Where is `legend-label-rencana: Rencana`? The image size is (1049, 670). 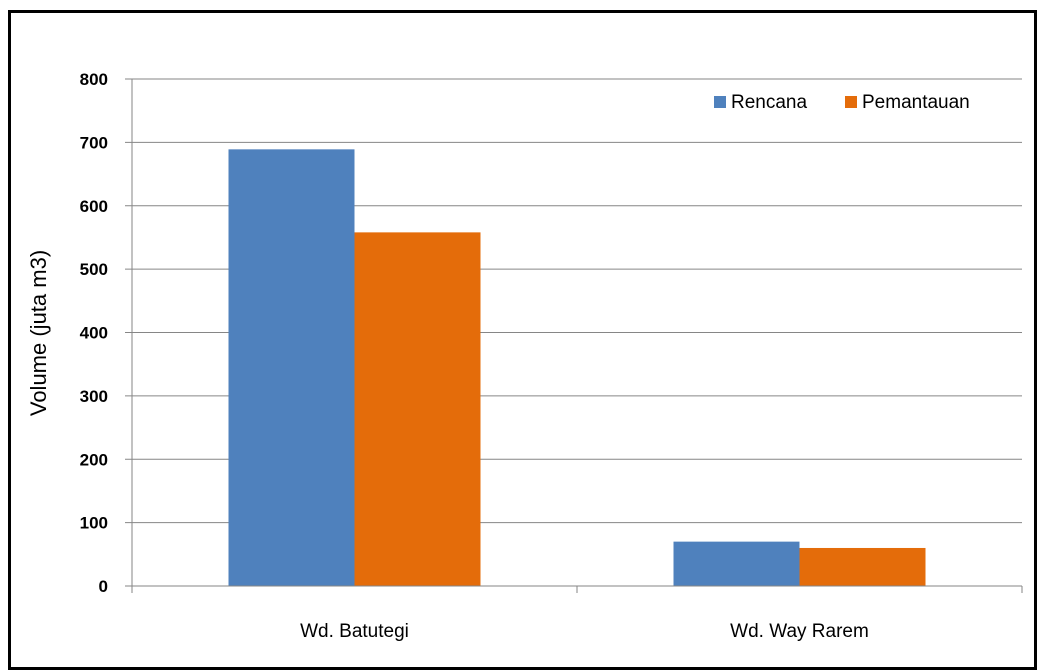
legend-label-rencana: Rencana is located at coordinates (769, 102).